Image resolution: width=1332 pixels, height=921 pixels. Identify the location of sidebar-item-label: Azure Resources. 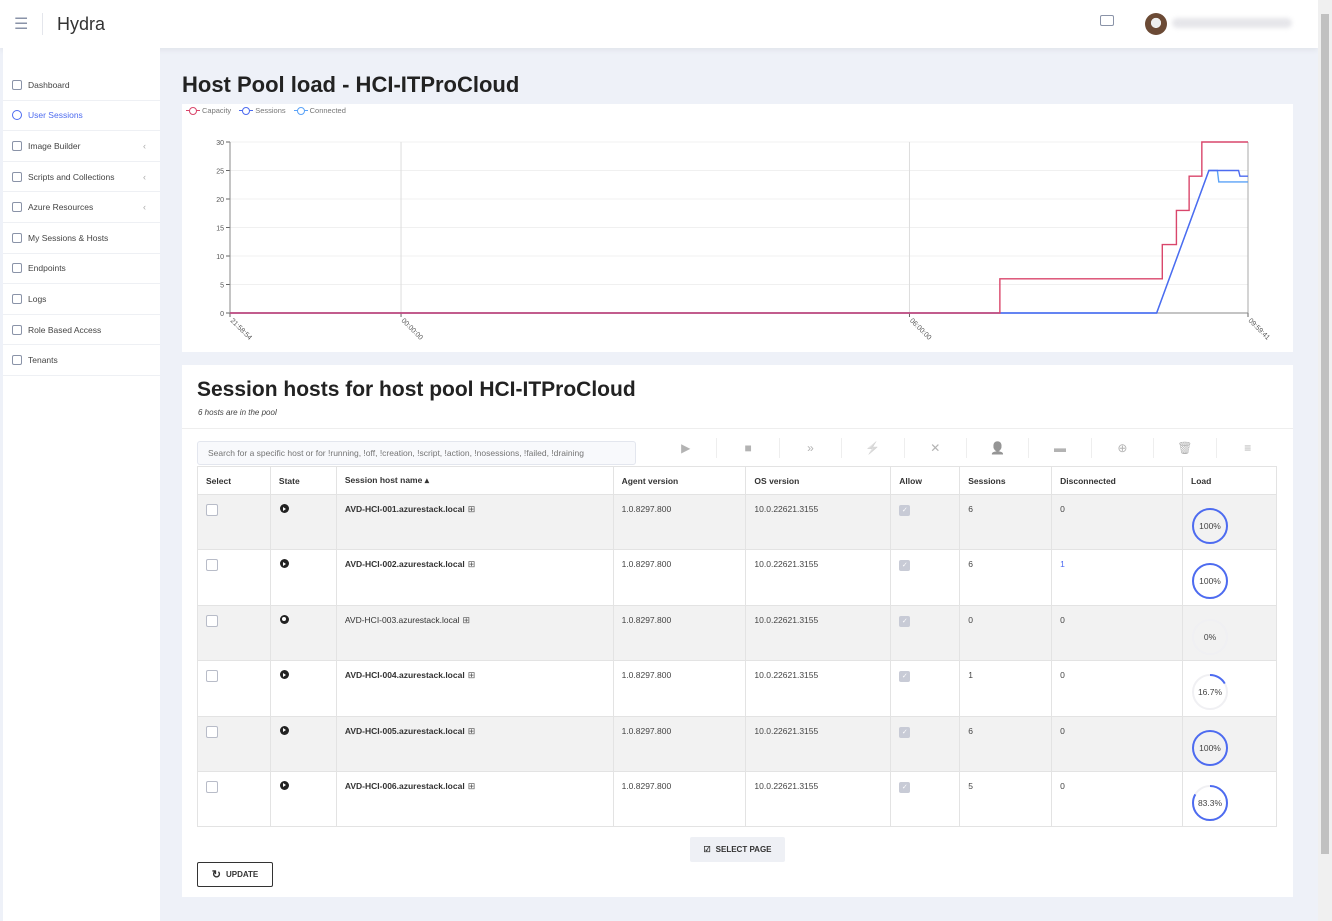
(61, 207).